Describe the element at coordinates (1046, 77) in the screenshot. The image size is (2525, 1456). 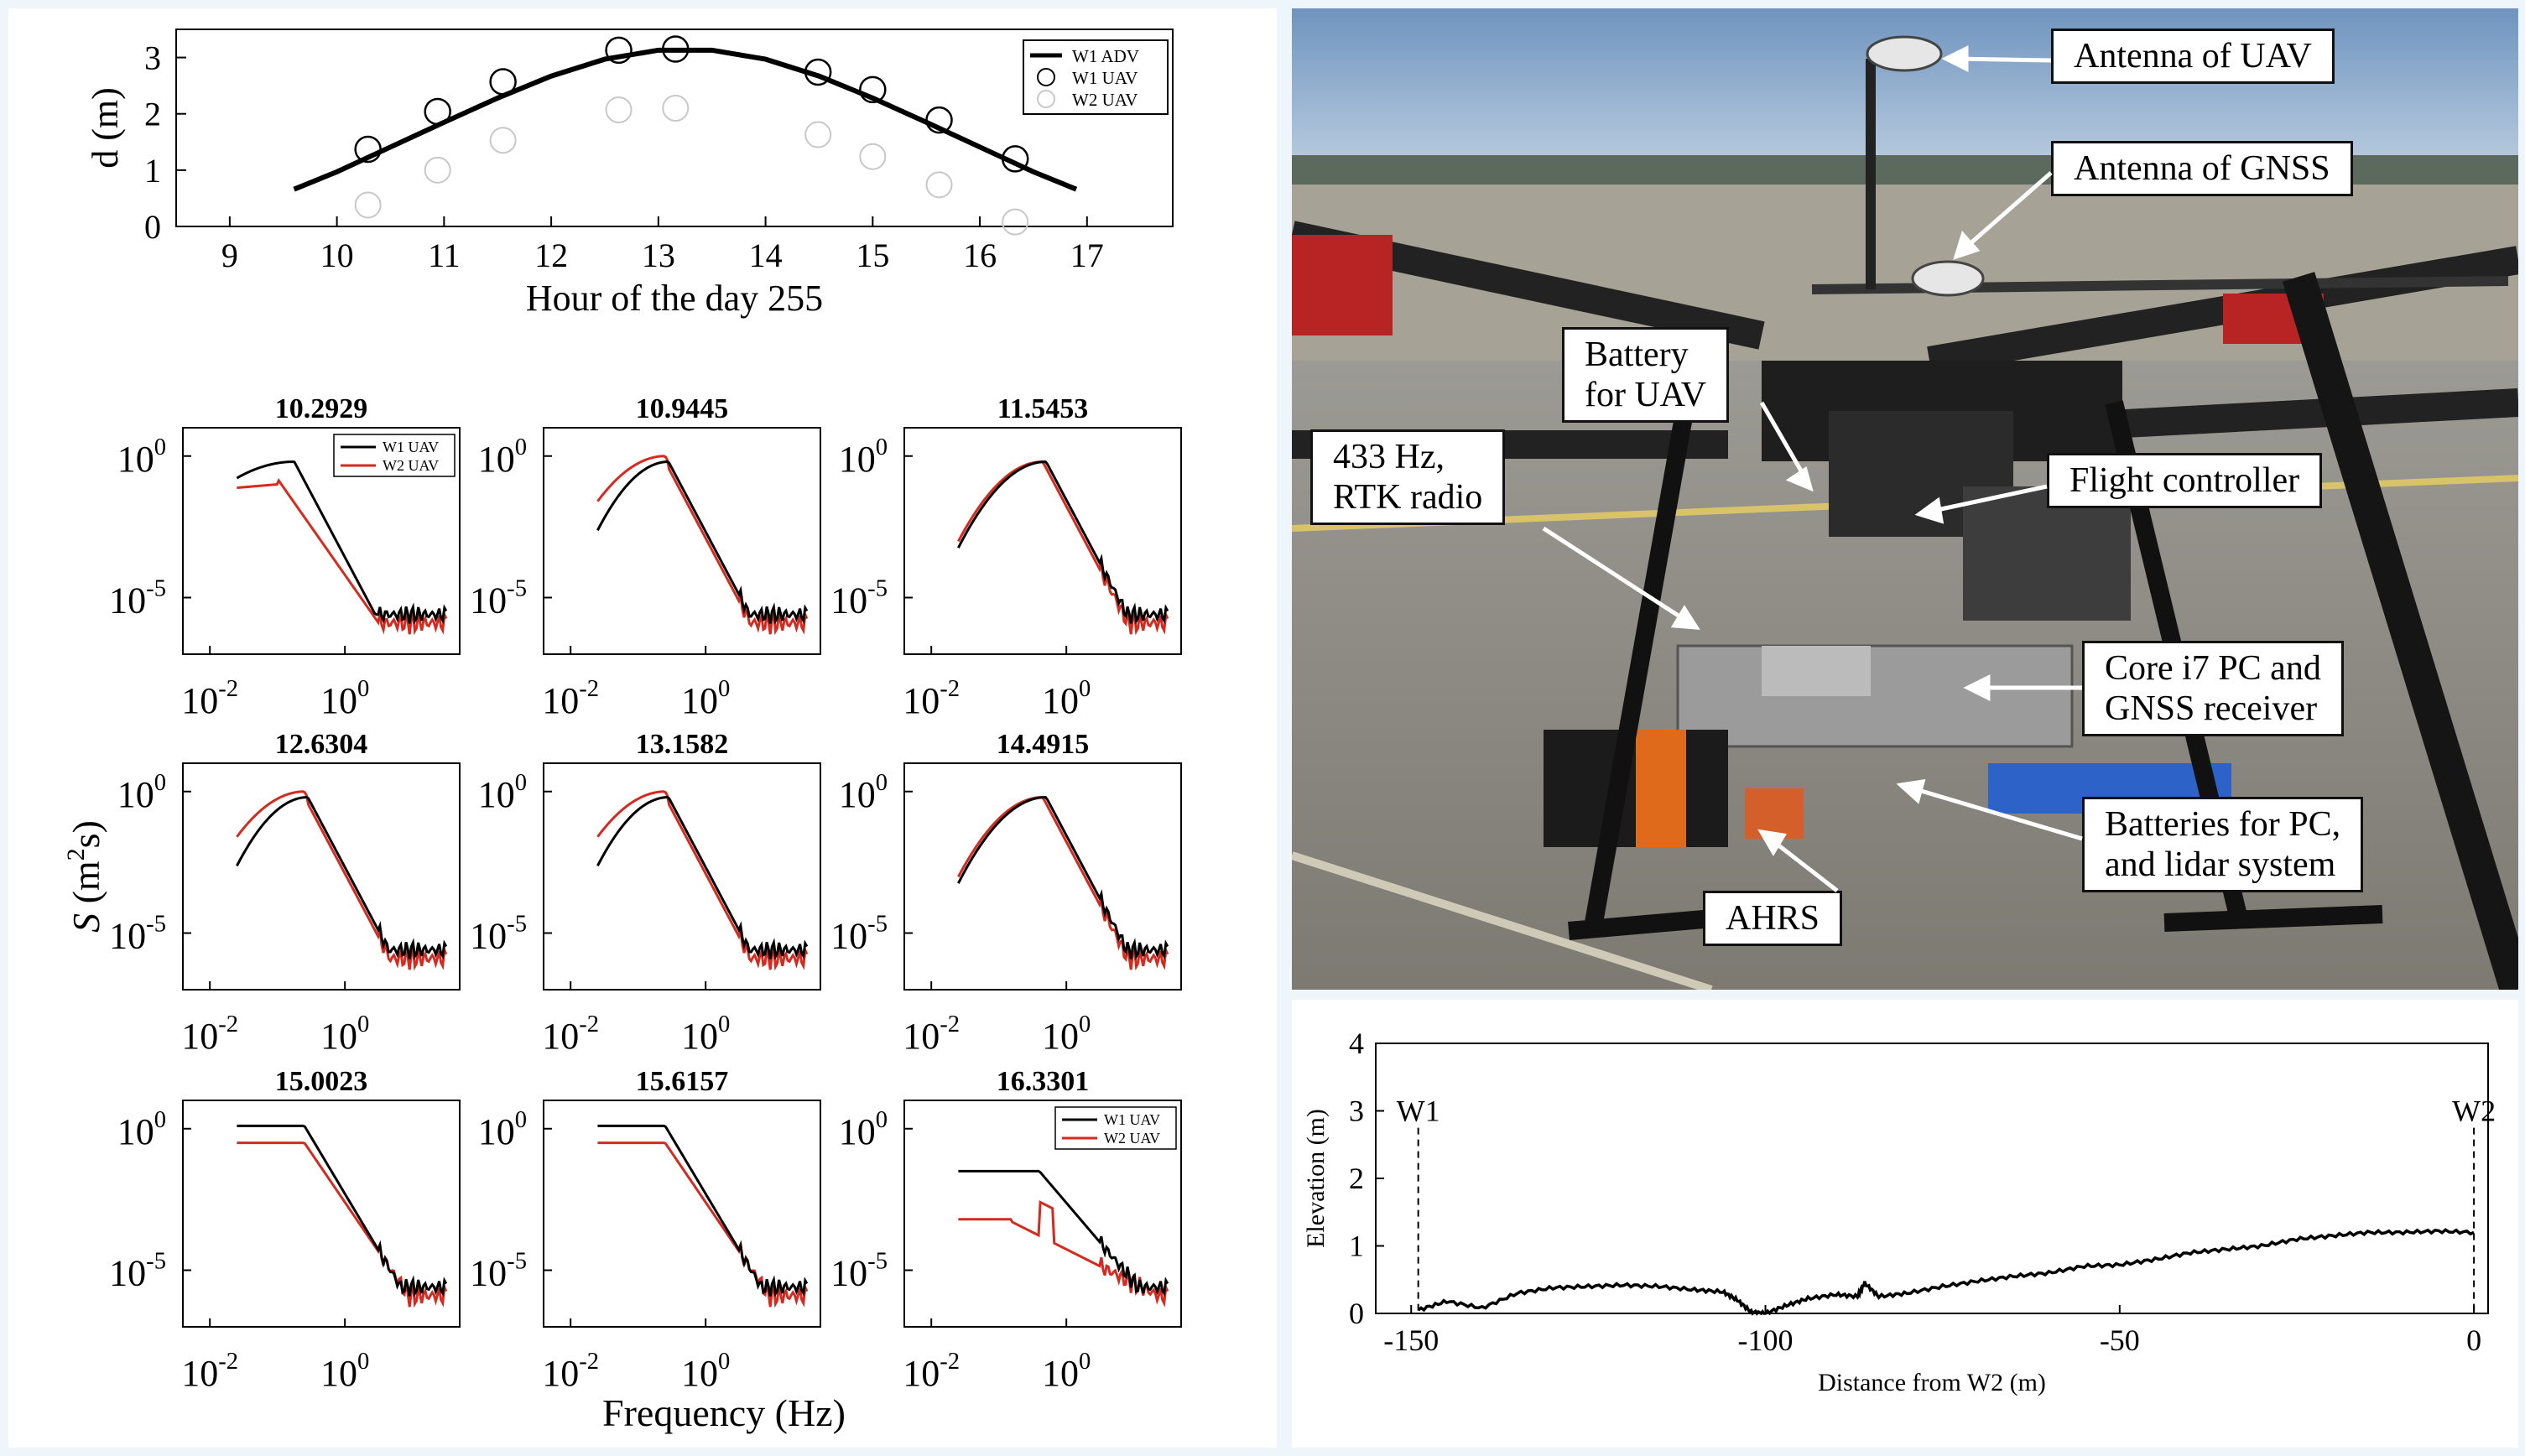
I see `legend-marker-w1-uav` at that location.